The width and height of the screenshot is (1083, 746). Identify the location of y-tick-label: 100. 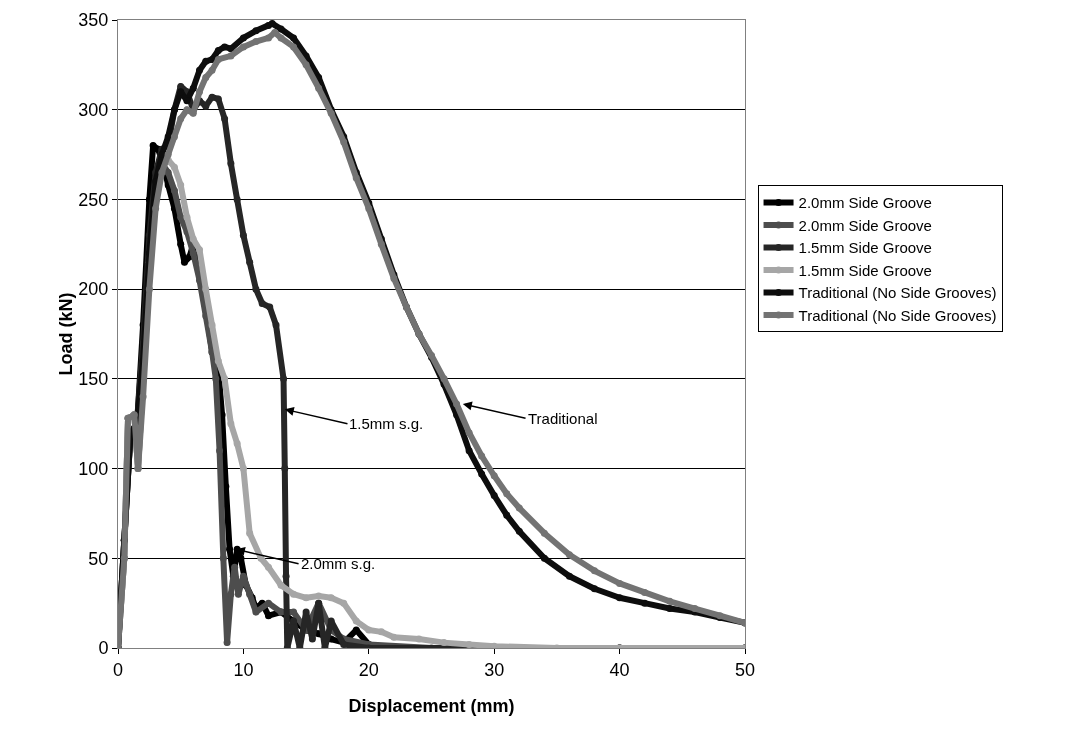
(93, 468).